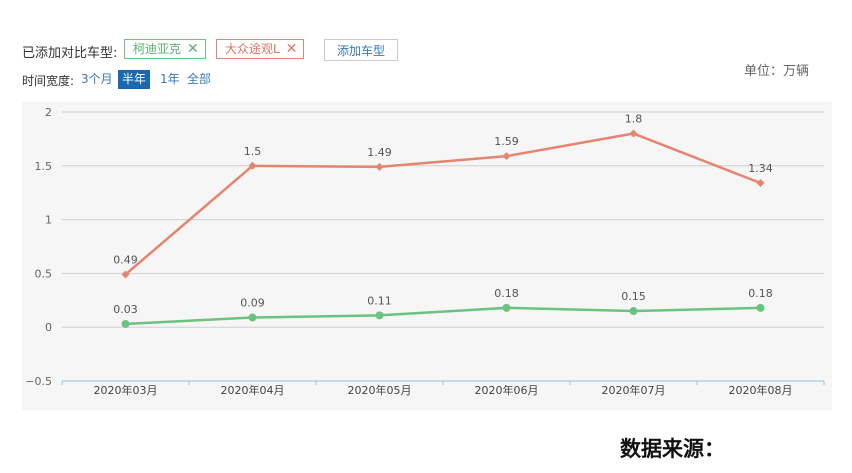 The width and height of the screenshot is (852, 473). What do you see at coordinates (44, 166) in the screenshot?
I see `y-tick-label: 1.5` at bounding box center [44, 166].